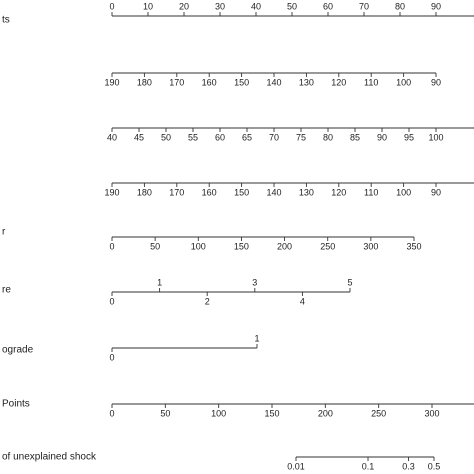  Describe the element at coordinates (247, 137) in the screenshot. I see `tick-label: 65` at that location.